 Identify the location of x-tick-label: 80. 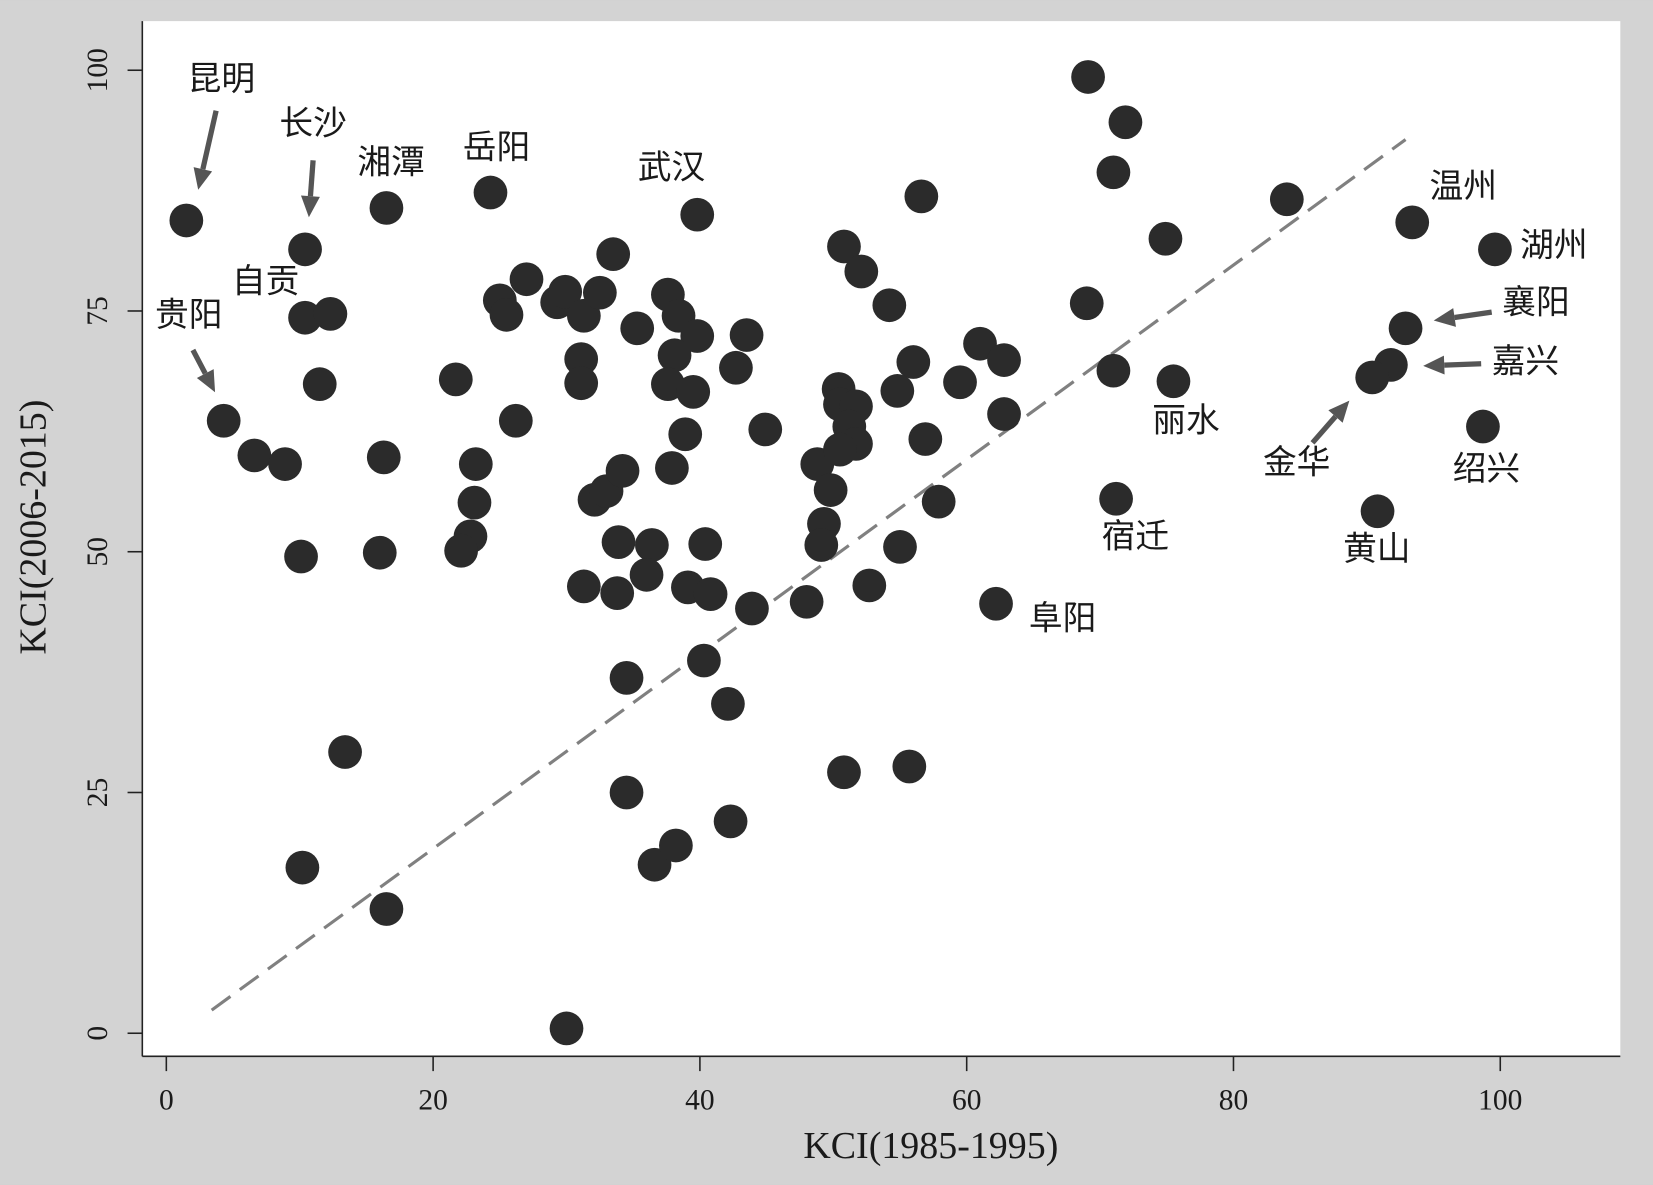
(1233, 1101).